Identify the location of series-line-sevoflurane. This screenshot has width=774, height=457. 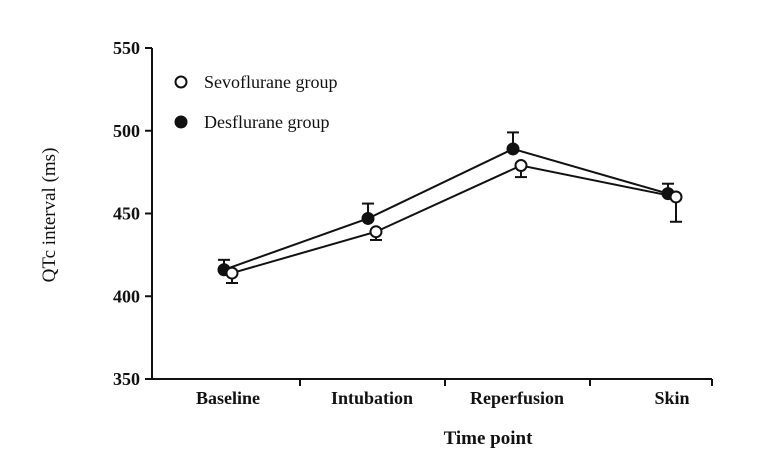
(454, 219).